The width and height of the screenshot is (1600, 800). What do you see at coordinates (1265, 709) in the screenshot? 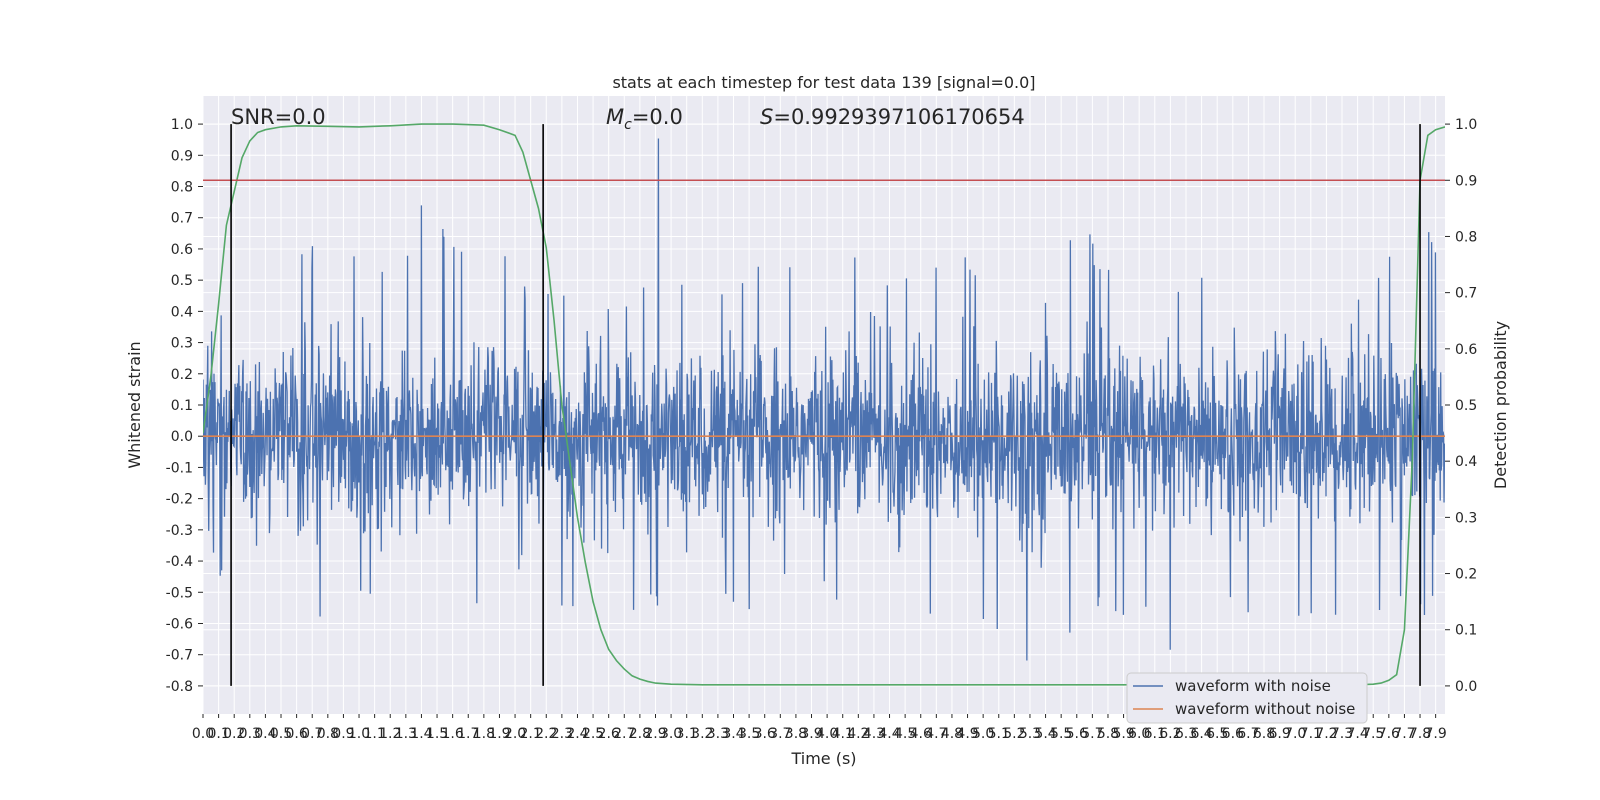
I see `legend-label-clean: waveform without noise` at bounding box center [1265, 709].